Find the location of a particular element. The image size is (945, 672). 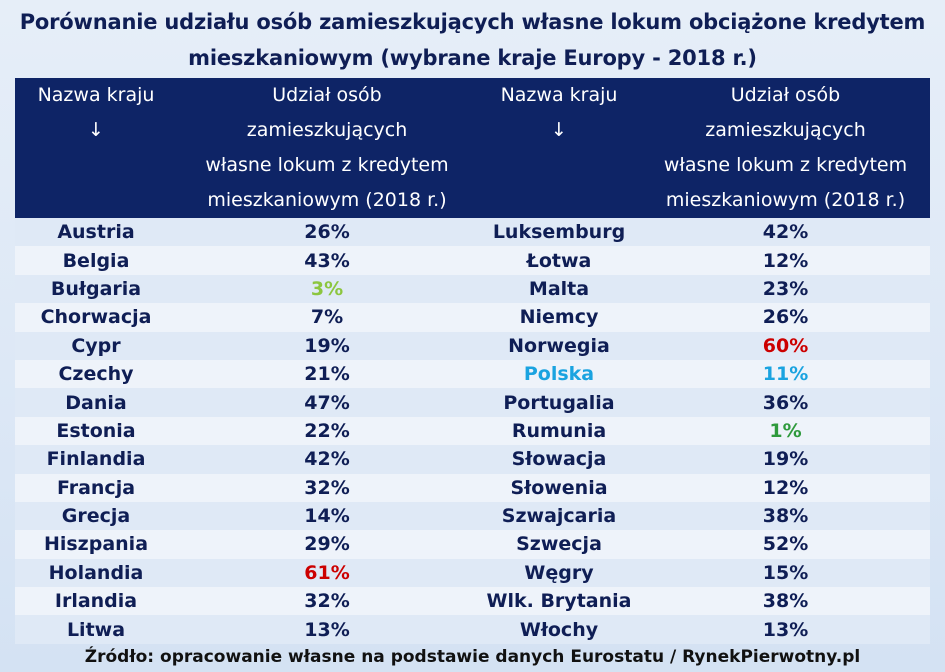

table-row: Holandia 61% Węgry 15% is located at coordinates (472, 573).